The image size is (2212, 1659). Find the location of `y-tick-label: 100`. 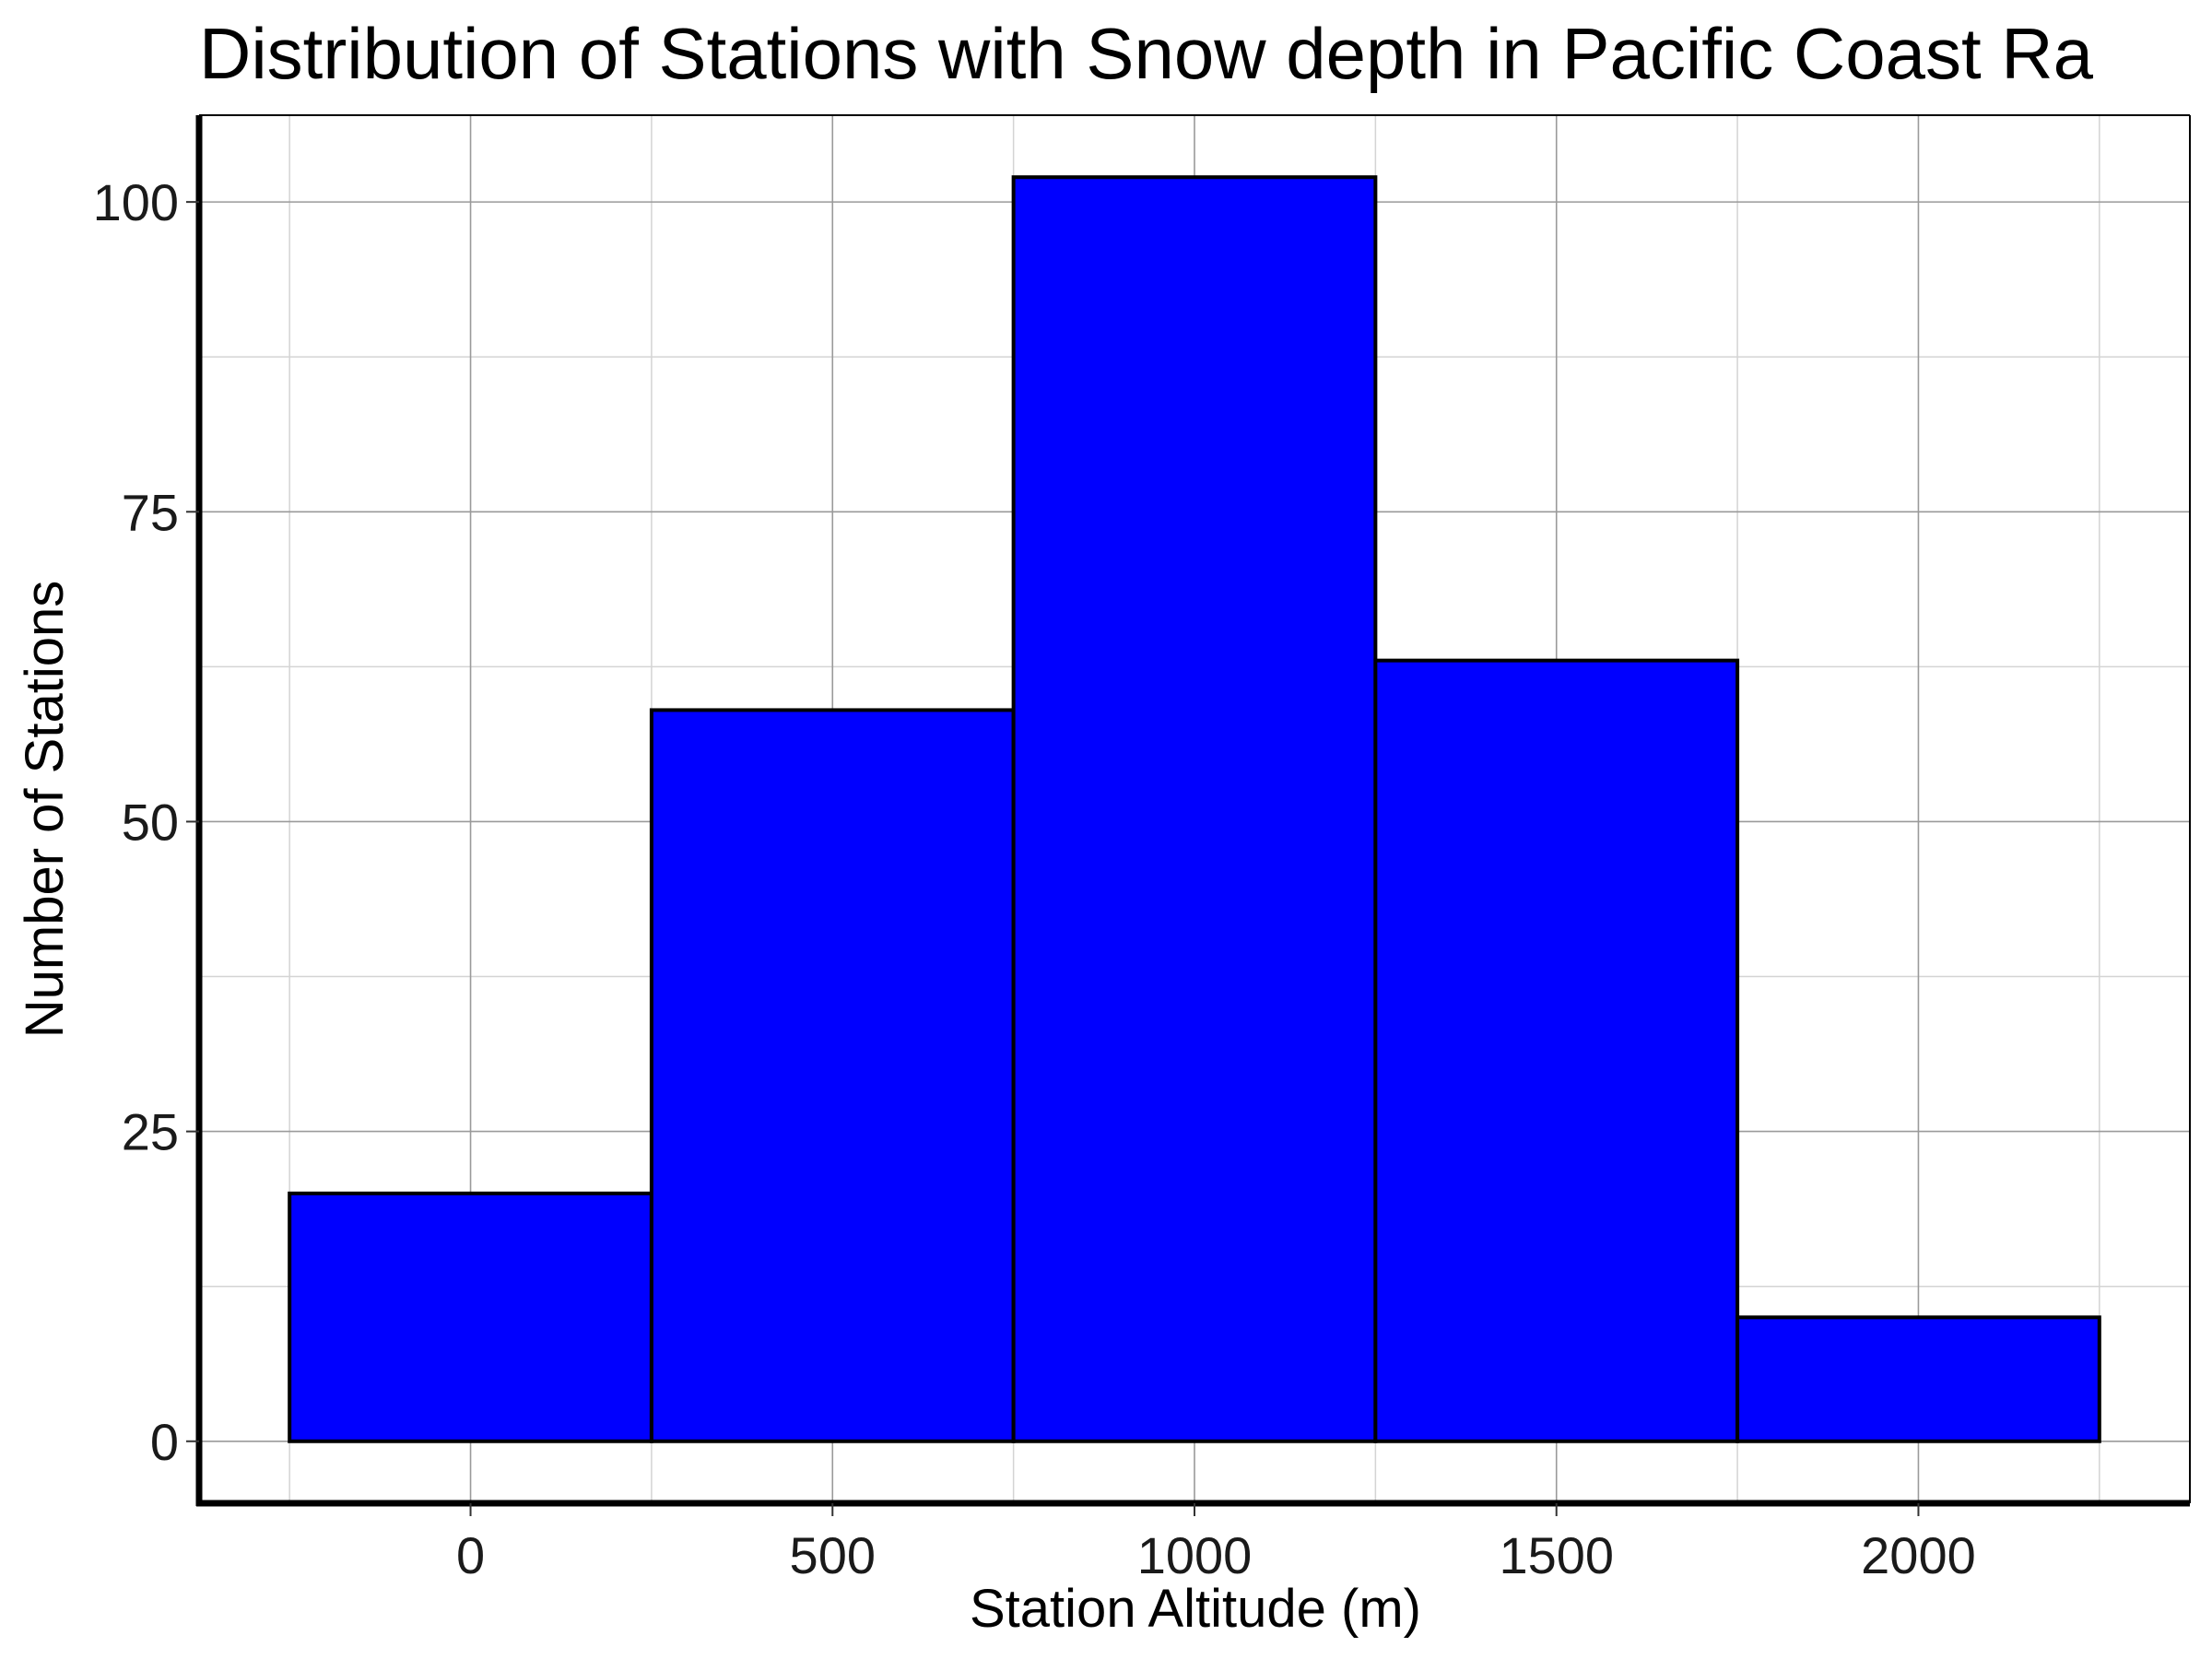

y-tick-label: 100 is located at coordinates (136, 202).